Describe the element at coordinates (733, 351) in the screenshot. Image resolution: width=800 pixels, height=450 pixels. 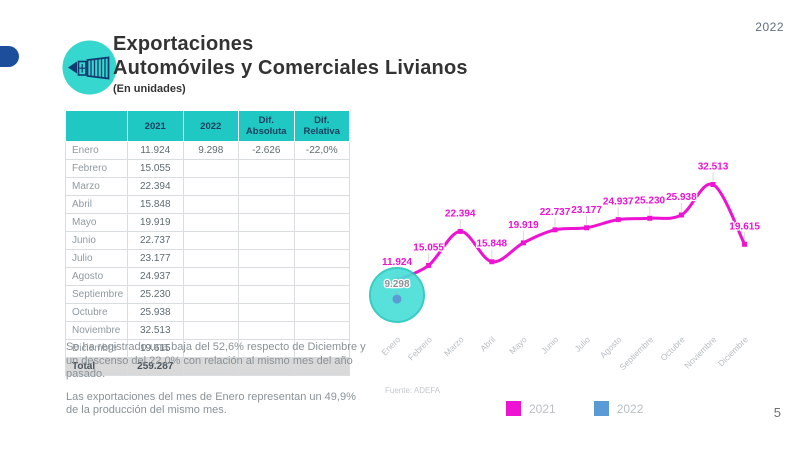
I see `x-axis-label: Diciembre` at that location.